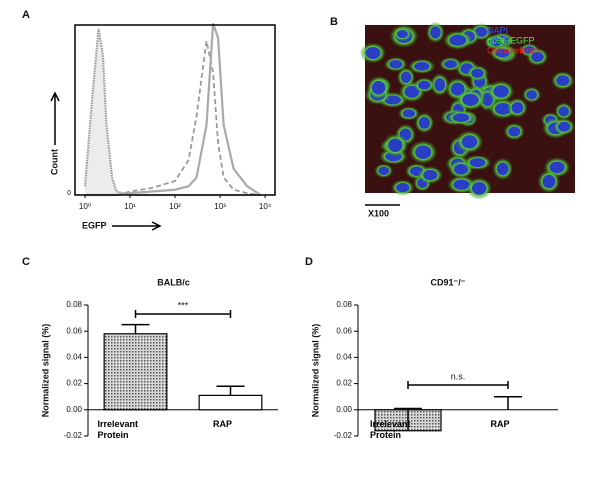 This screenshot has width=600, height=482. What do you see at coordinates (511, 40) in the screenshot?
I see `legend-entry: gp96-EGFP` at bounding box center [511, 40].